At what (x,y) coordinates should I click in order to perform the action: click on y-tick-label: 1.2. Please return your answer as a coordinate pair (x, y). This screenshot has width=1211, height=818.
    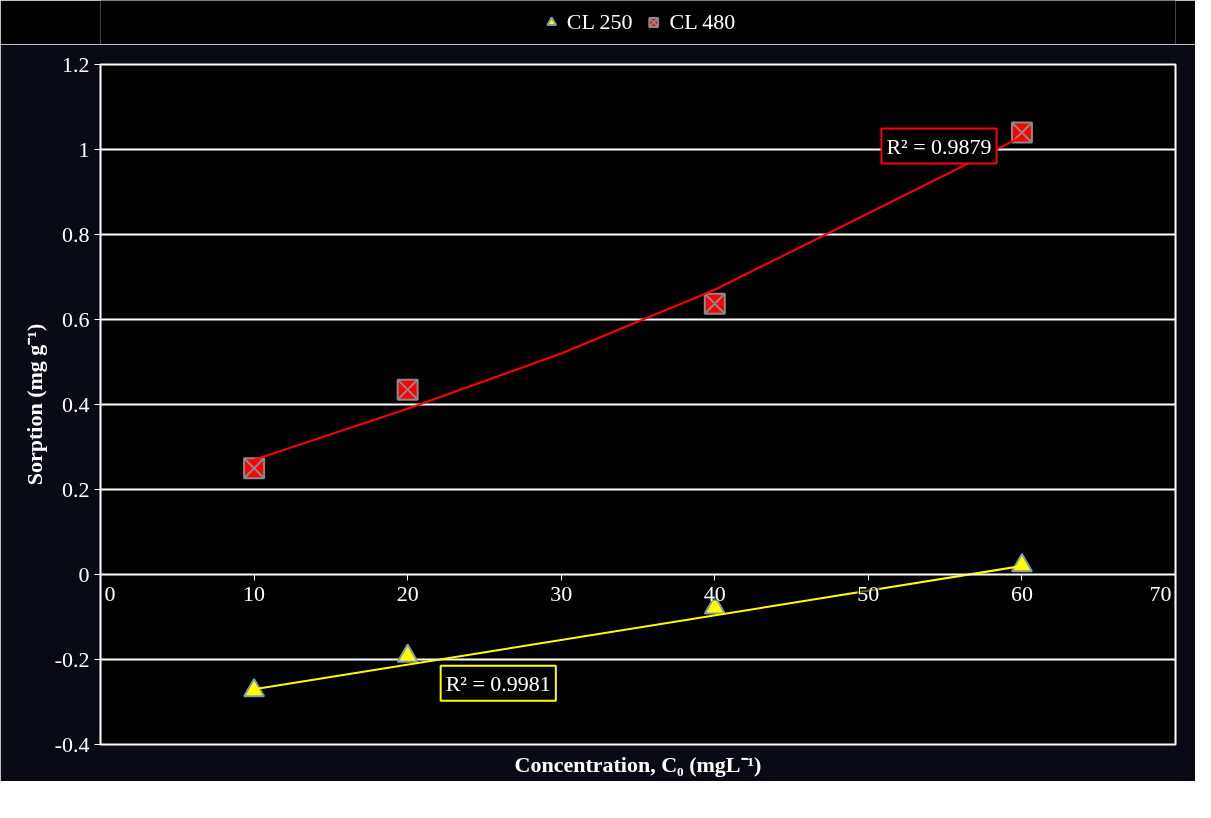
    Looking at the image, I should click on (76, 64).